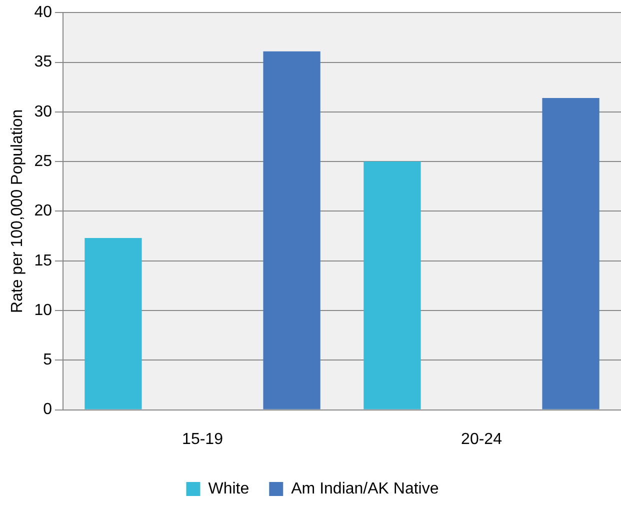  What do you see at coordinates (481, 439) in the screenshot?
I see `x-tick-label: 20-24` at bounding box center [481, 439].